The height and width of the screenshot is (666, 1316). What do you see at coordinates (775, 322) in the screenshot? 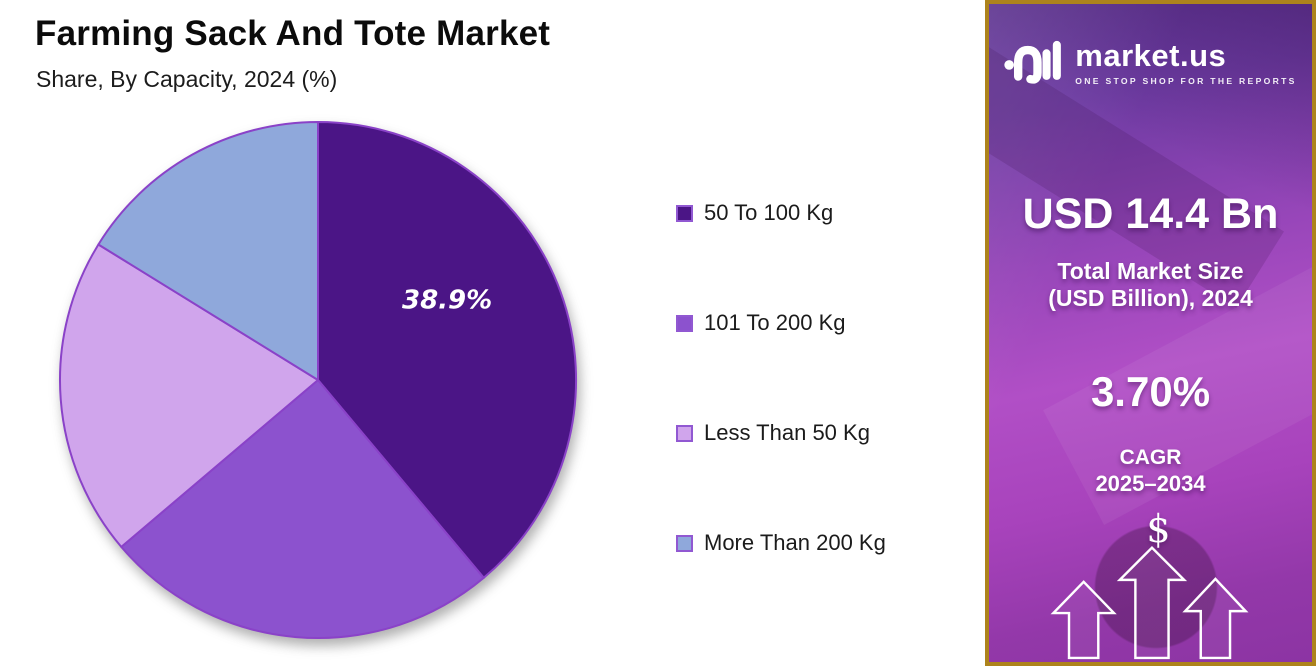
I see `legend-label: 101 To 200 Kg` at bounding box center [775, 322].